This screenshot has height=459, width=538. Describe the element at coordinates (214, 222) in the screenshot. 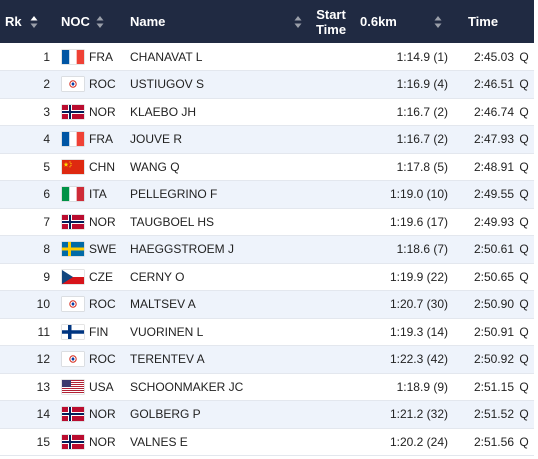

I see `athlete-name: TAUGBOEL HS` at that location.